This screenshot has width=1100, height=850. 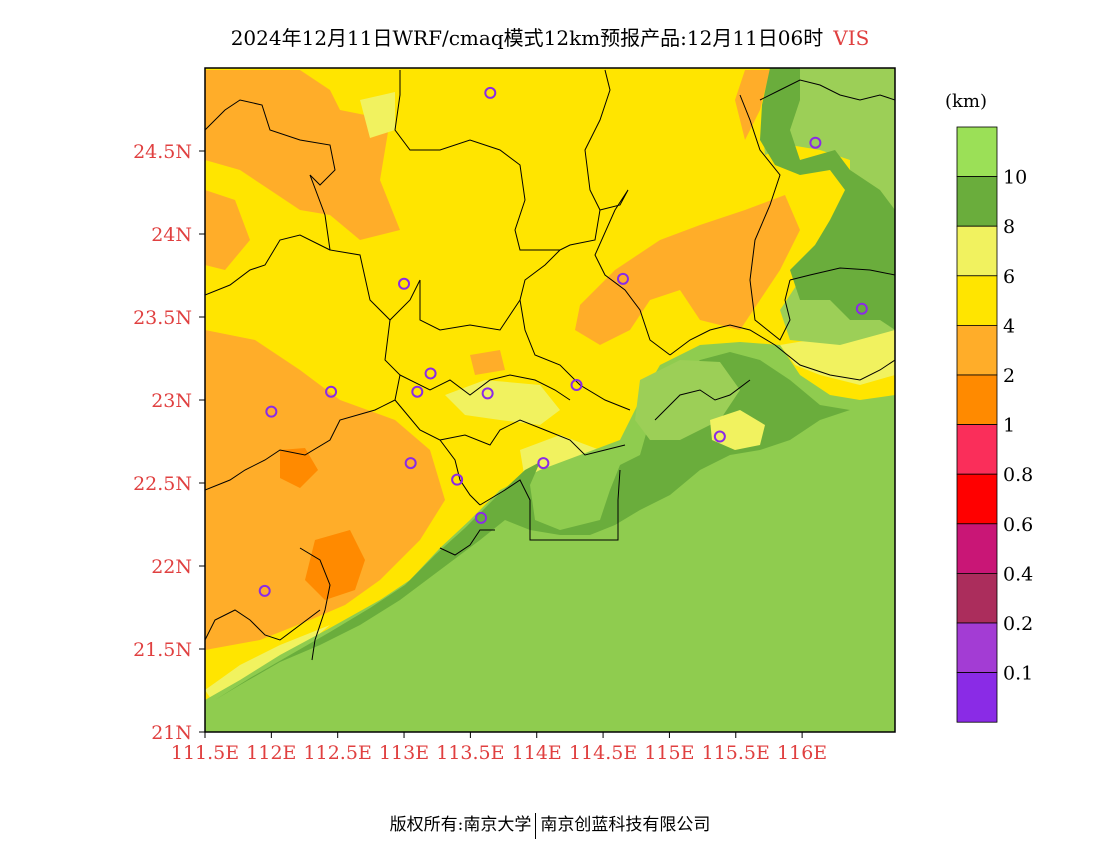 What do you see at coordinates (169, 442) in the screenshot?
I see `y-axis: 21N 21.5N 22N 22.5N 23N 23.5N 24N 24.5N` at bounding box center [169, 442].